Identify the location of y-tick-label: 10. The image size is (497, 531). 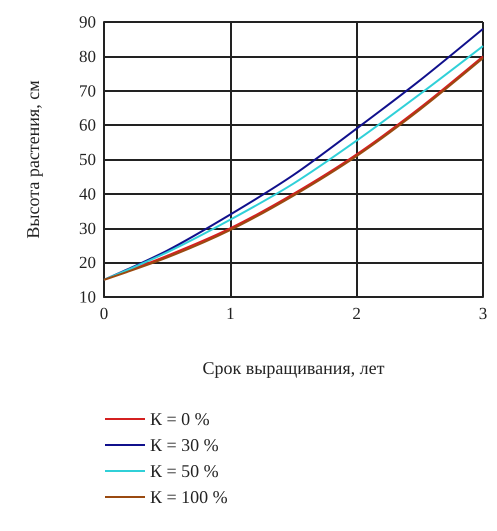
(87, 297).